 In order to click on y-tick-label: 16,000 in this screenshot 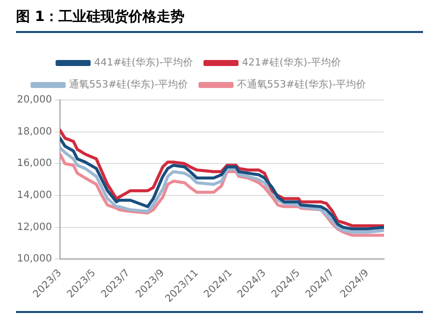, I will do `click(34, 164)`.